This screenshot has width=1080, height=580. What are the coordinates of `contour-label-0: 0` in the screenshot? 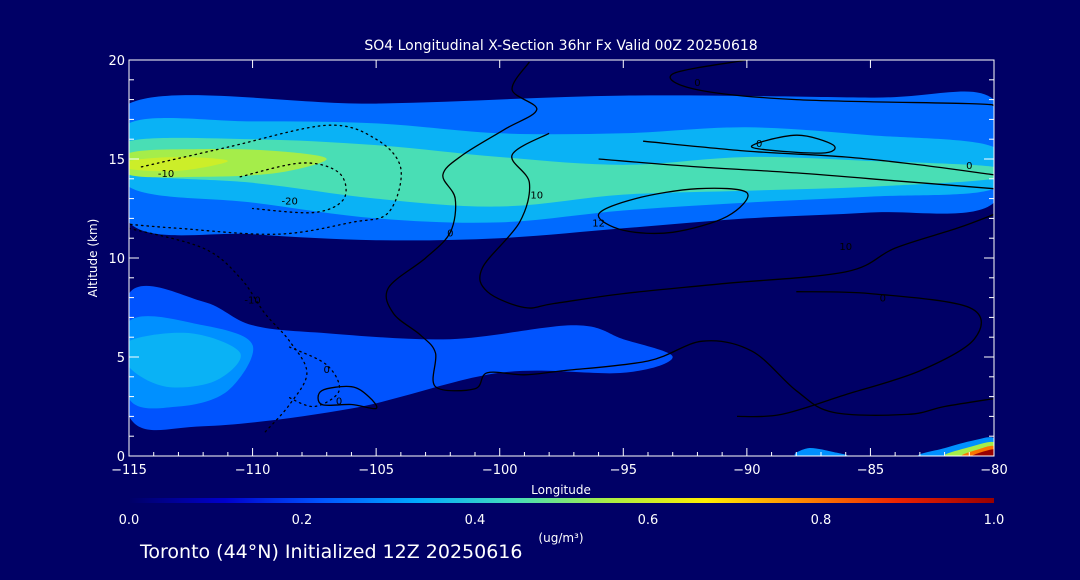 It's located at (450, 233).